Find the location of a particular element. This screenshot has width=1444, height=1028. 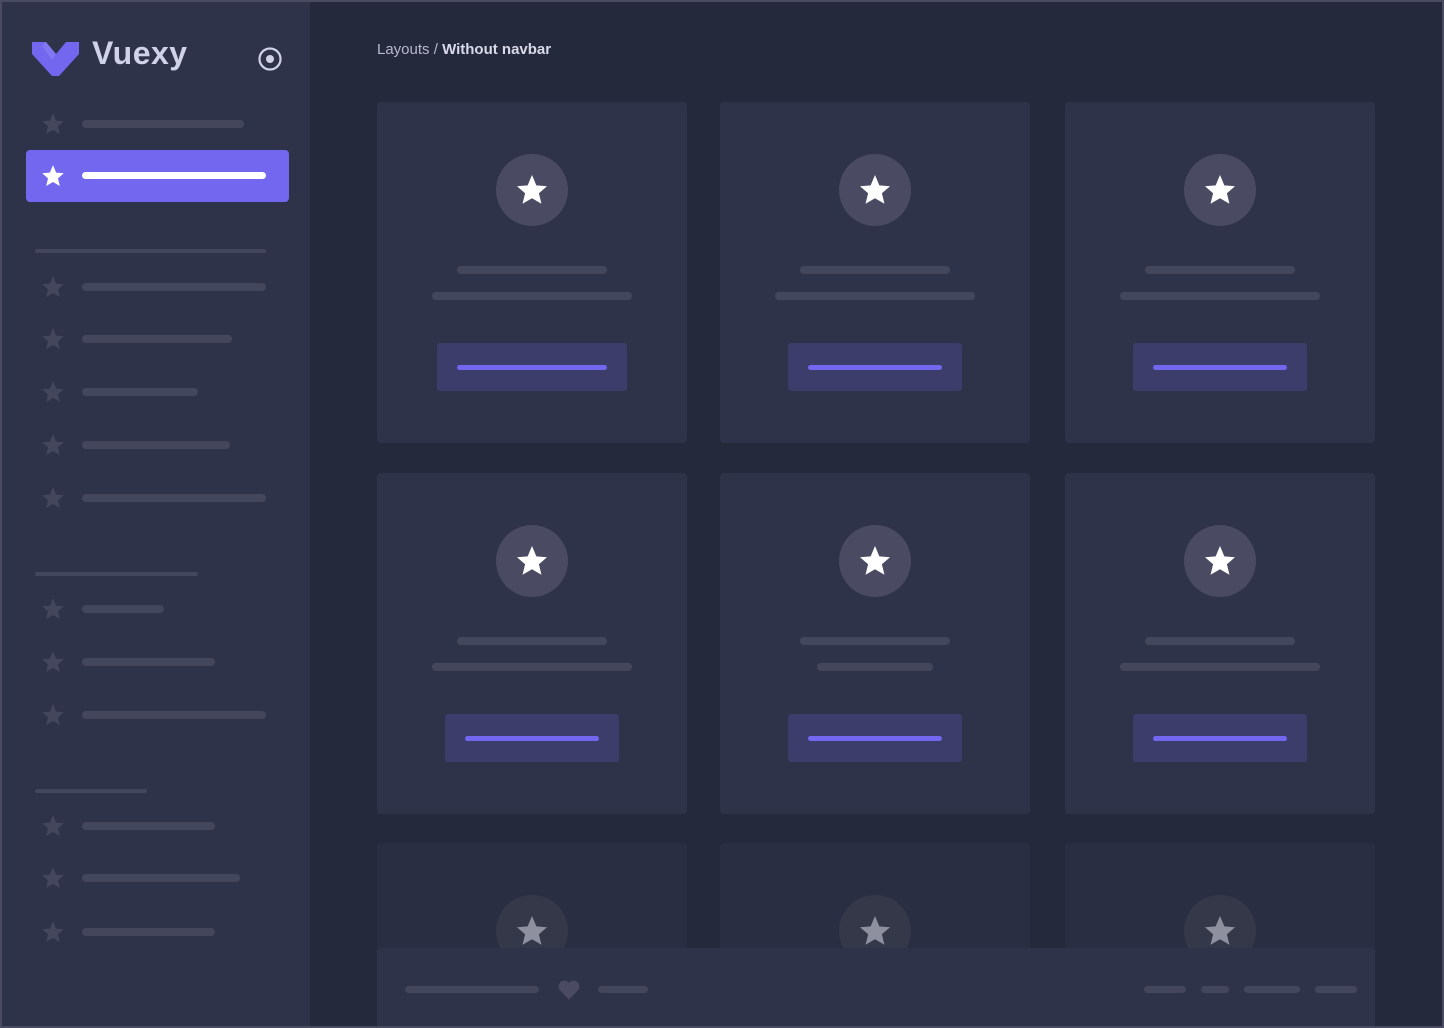

breadcrumb-parent: Layouts is located at coordinates (403, 49).